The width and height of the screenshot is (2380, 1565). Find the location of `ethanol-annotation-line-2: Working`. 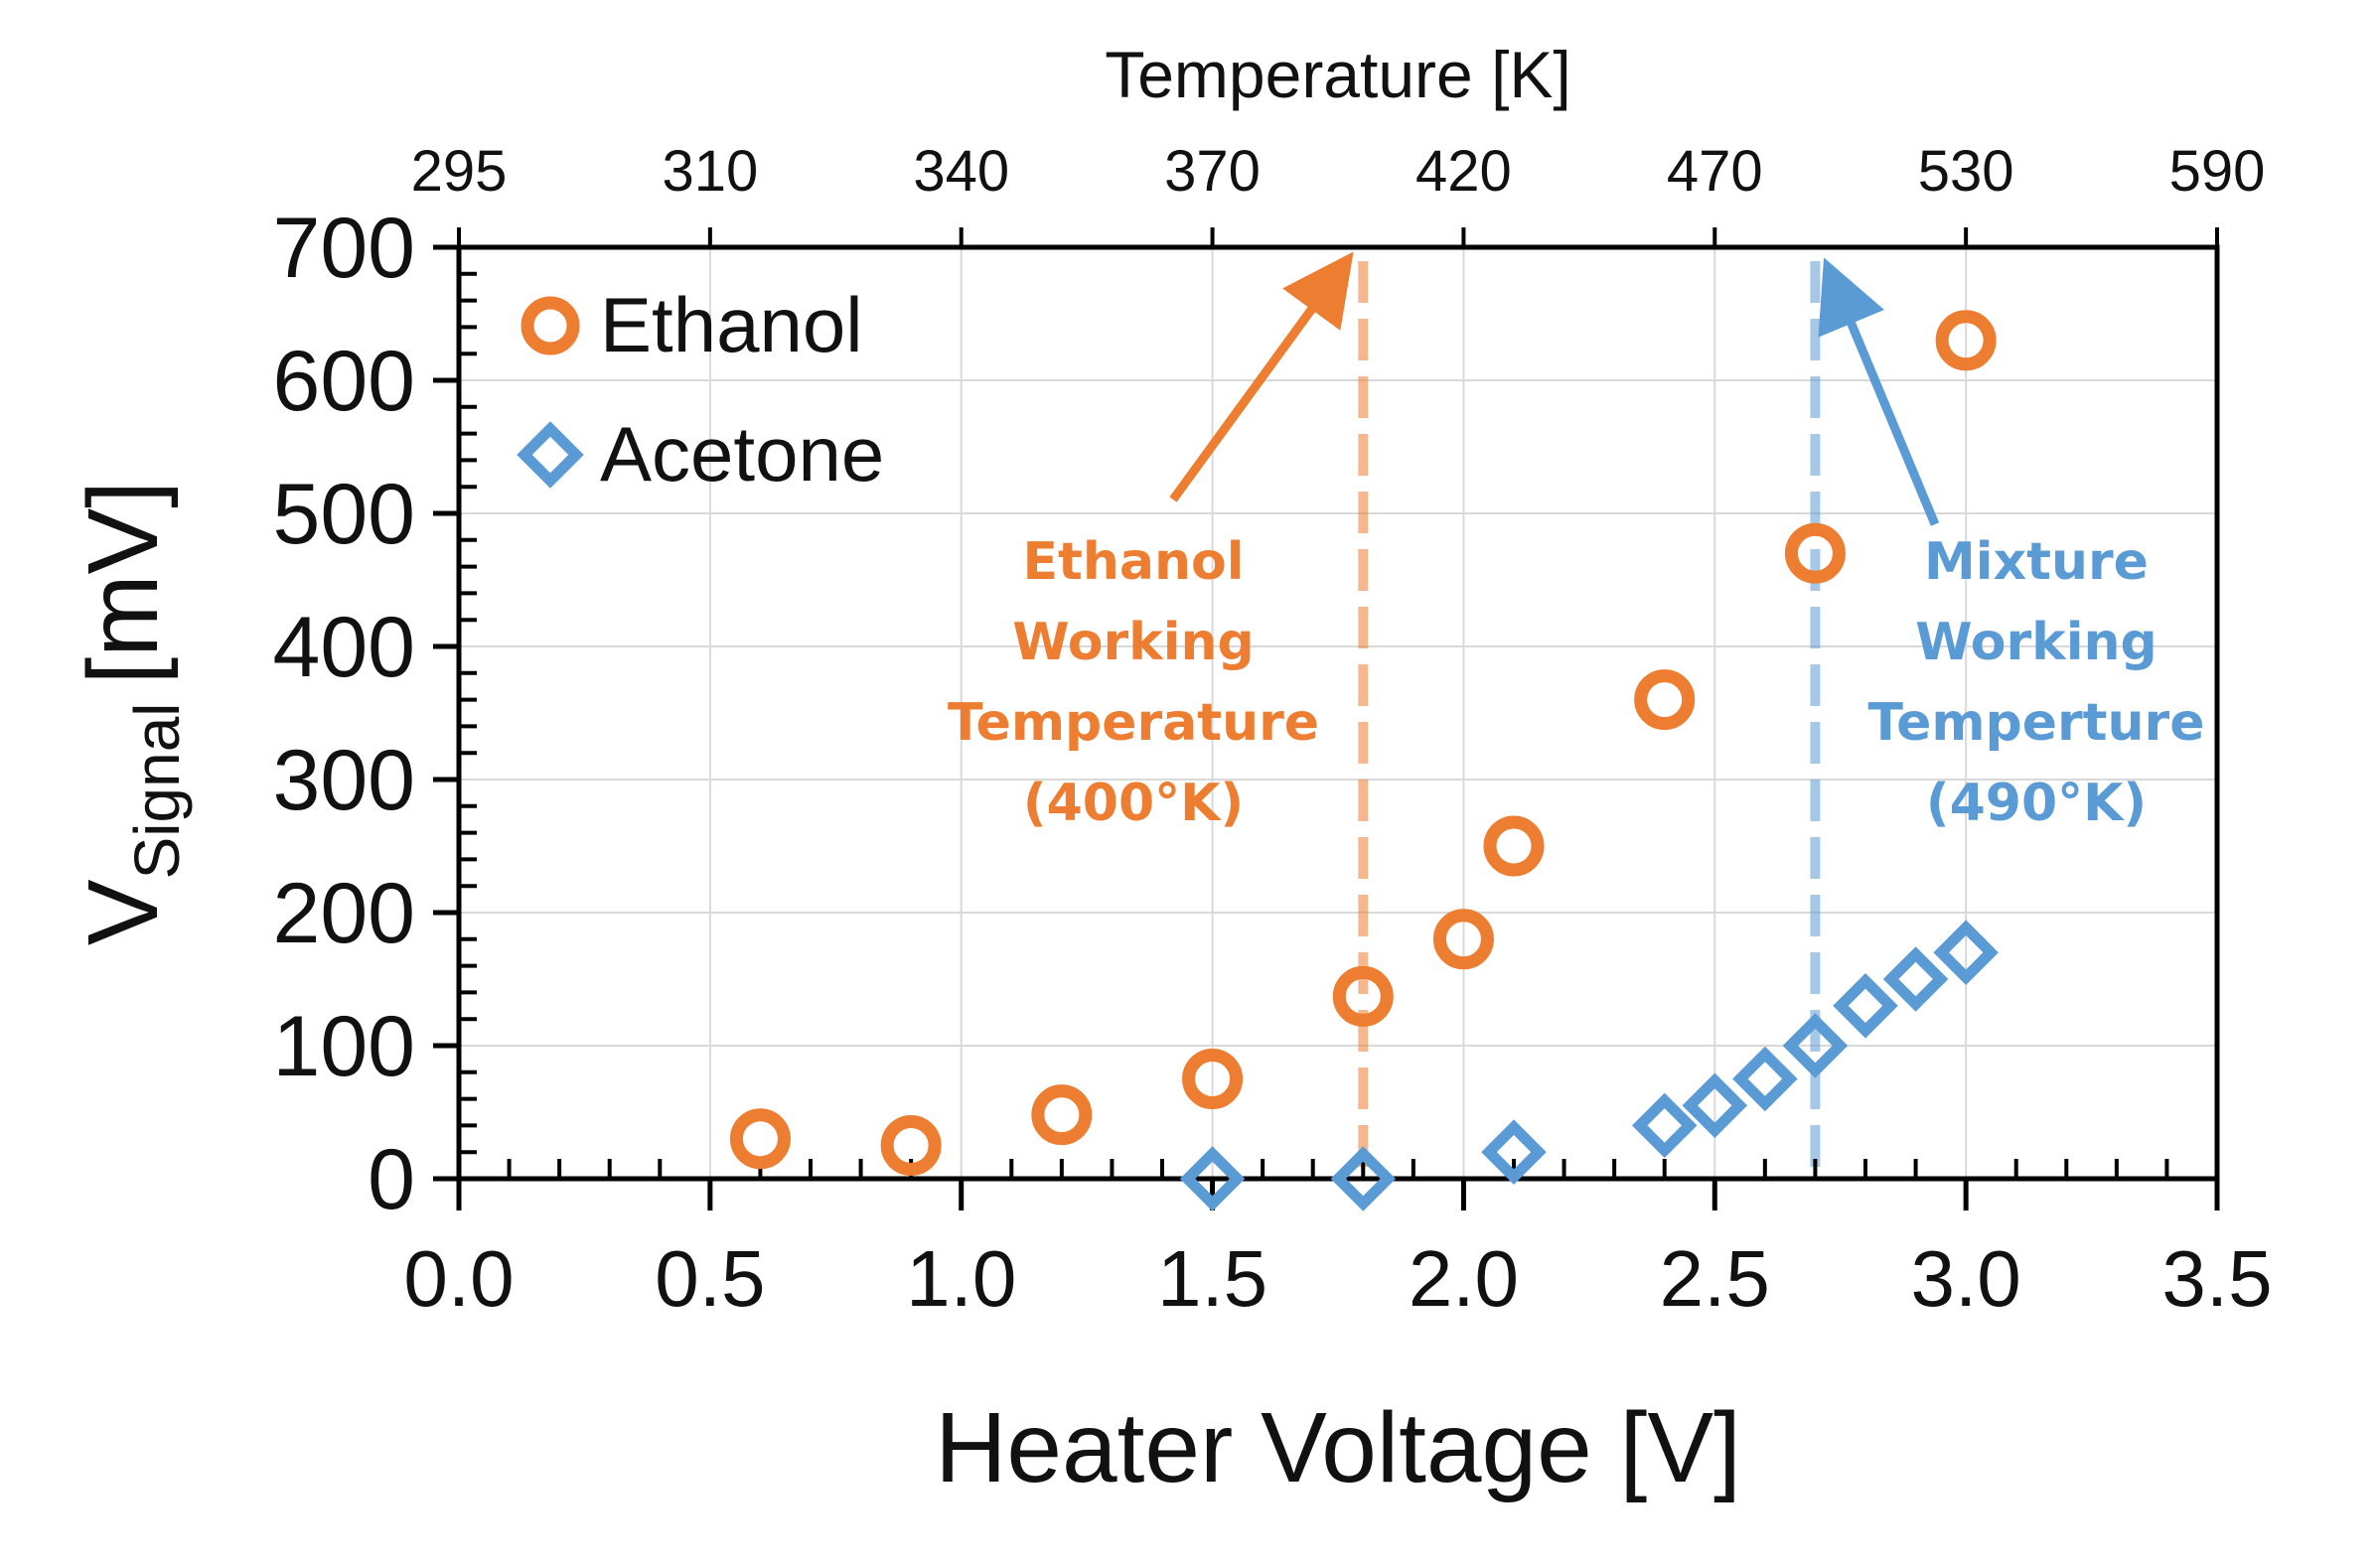

ethanol-annotation-line-2: Working is located at coordinates (1133, 643).